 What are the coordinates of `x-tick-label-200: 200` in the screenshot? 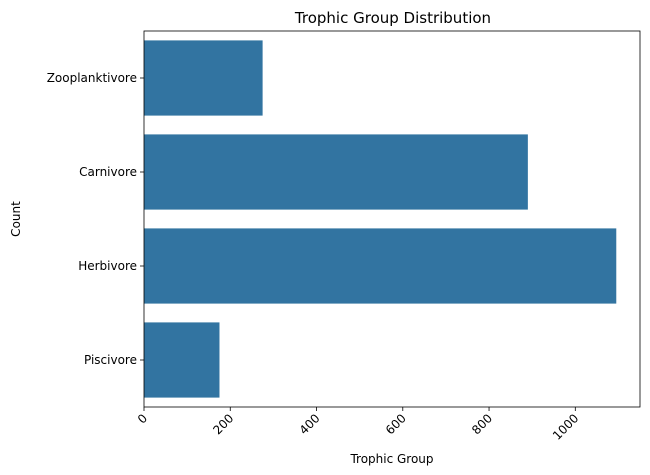 It's located at (223, 424).